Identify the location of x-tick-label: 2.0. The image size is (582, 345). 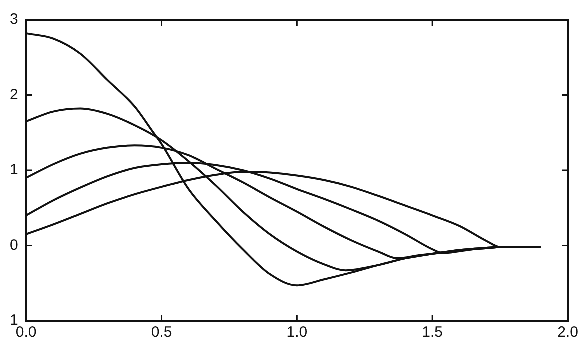
(568, 333).